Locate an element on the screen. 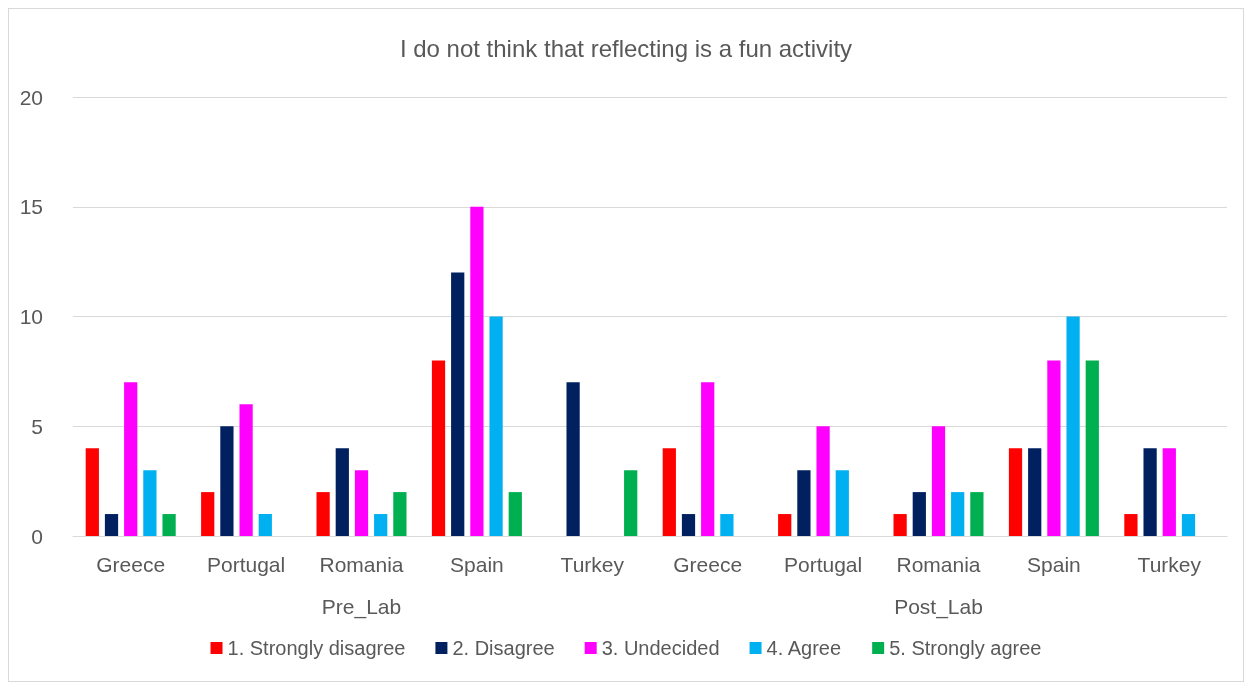 The height and width of the screenshot is (690, 1252). legend-label: 1. Strongly disagree is located at coordinates (316, 648).